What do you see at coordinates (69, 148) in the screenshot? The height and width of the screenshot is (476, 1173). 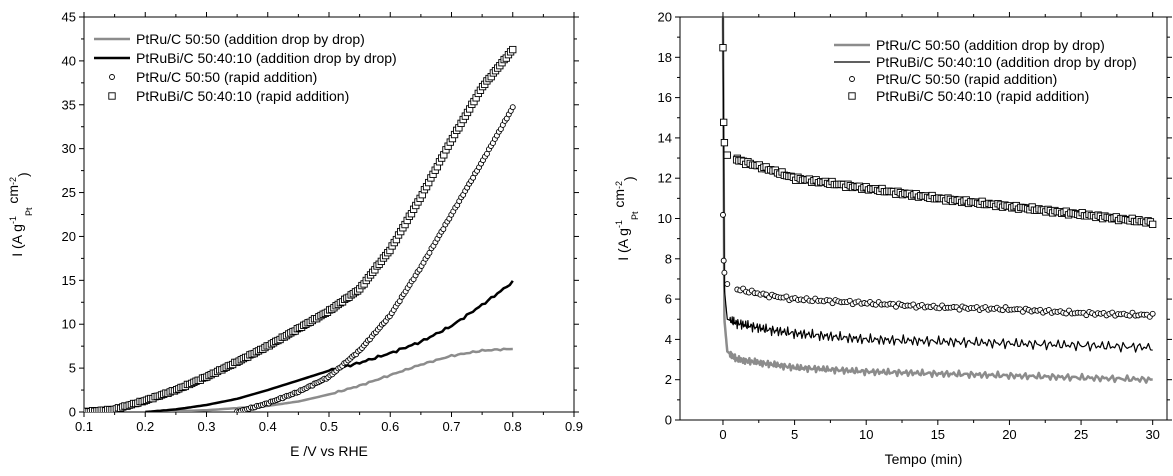 I see `y-tick-label: 30` at bounding box center [69, 148].